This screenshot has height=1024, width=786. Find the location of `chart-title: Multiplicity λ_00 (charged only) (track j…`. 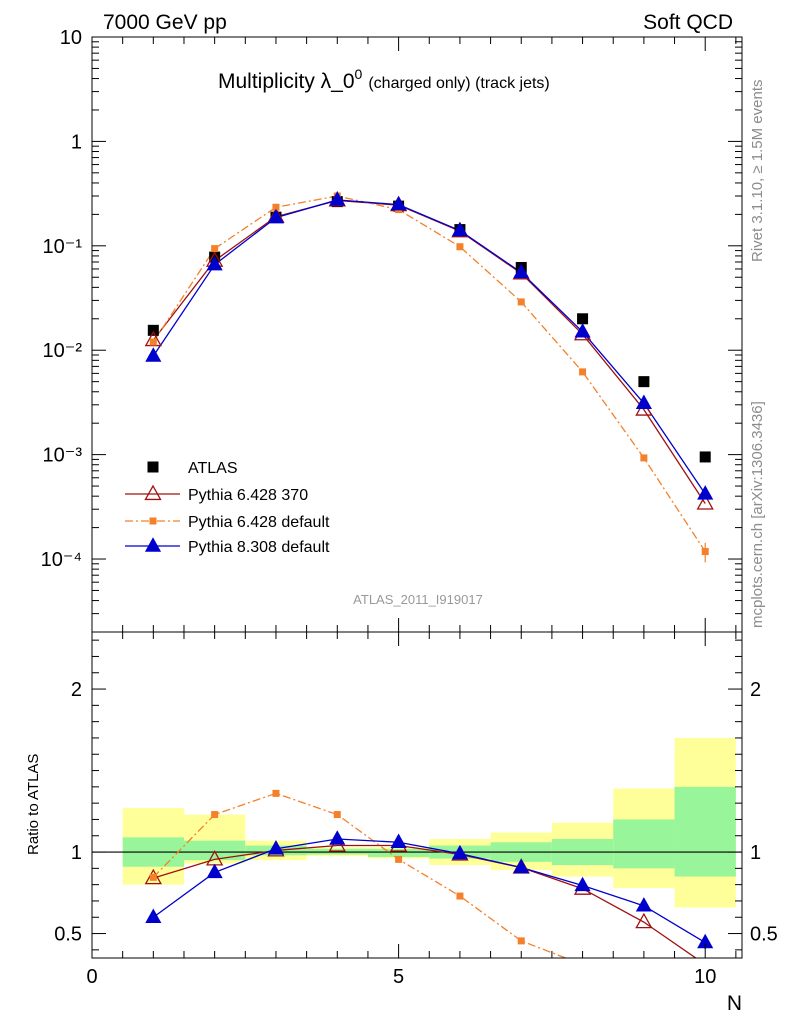

chart-title: Multiplicity λ_00 (charged only) (track j… is located at coordinates (384, 79).